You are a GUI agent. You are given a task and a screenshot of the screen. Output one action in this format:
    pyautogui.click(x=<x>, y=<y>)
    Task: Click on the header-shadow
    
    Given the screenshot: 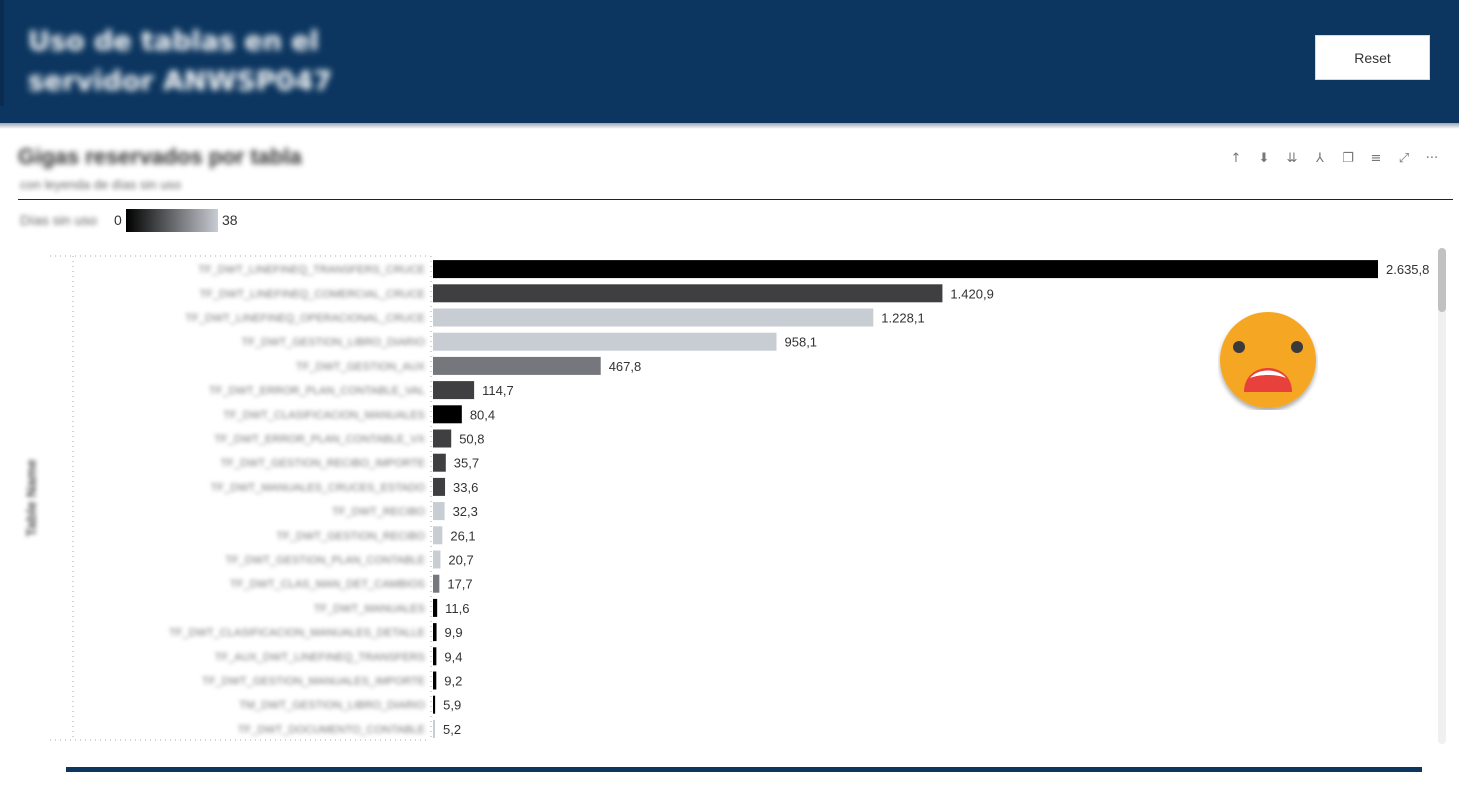 What is the action you would take?
    pyautogui.click(x=729, y=126)
    